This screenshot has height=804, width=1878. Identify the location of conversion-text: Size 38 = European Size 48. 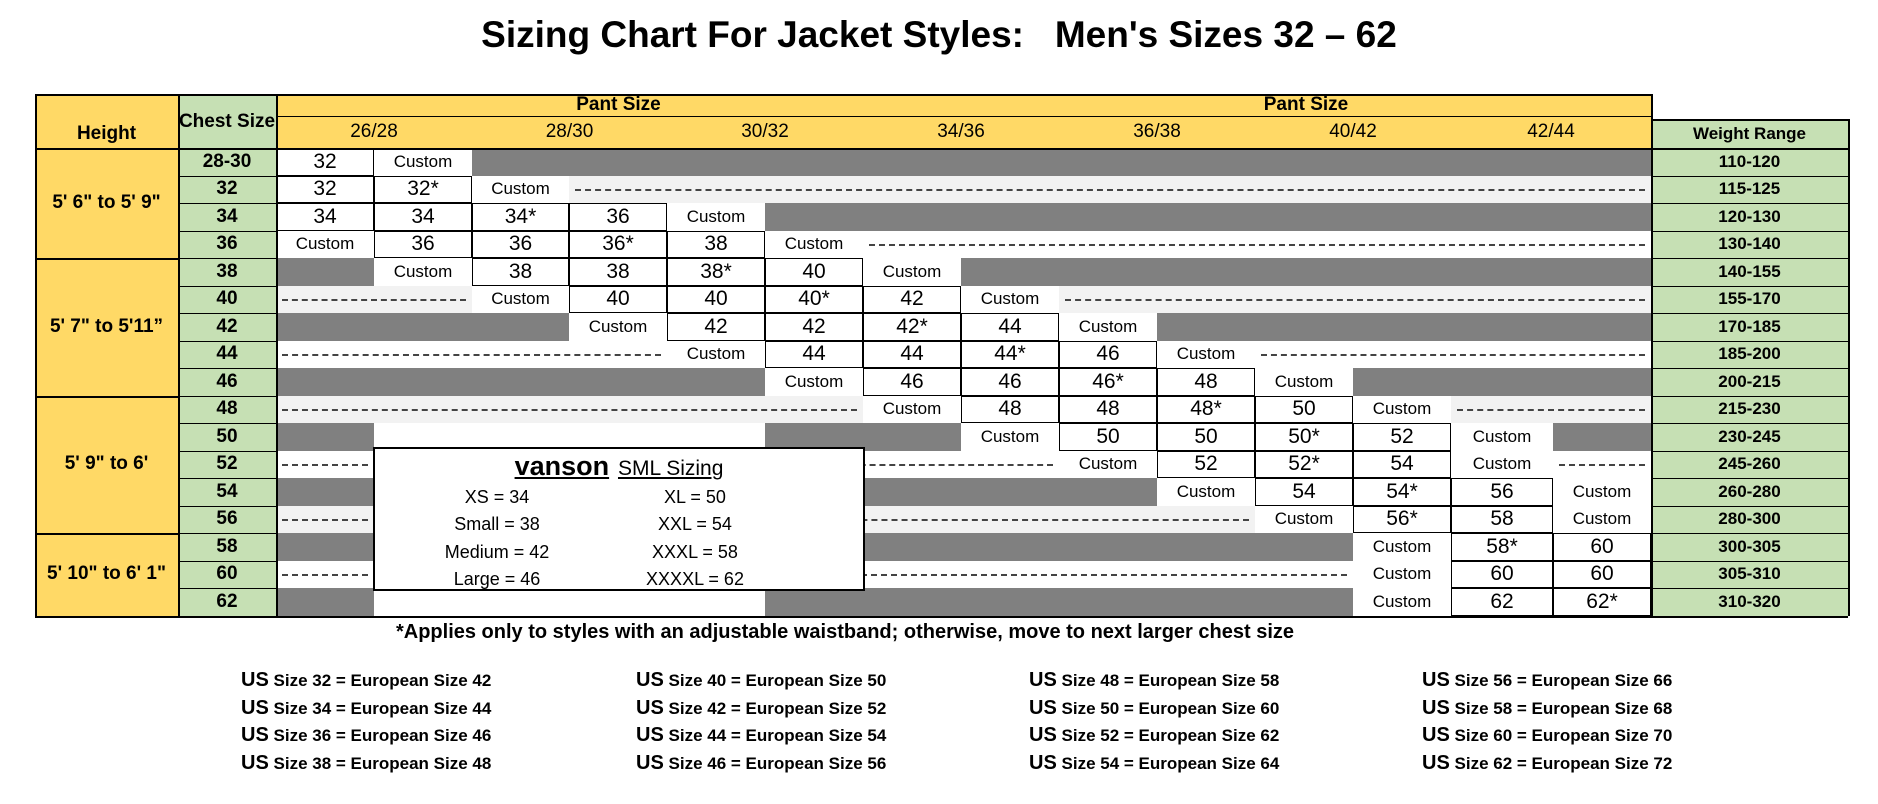
(380, 763).